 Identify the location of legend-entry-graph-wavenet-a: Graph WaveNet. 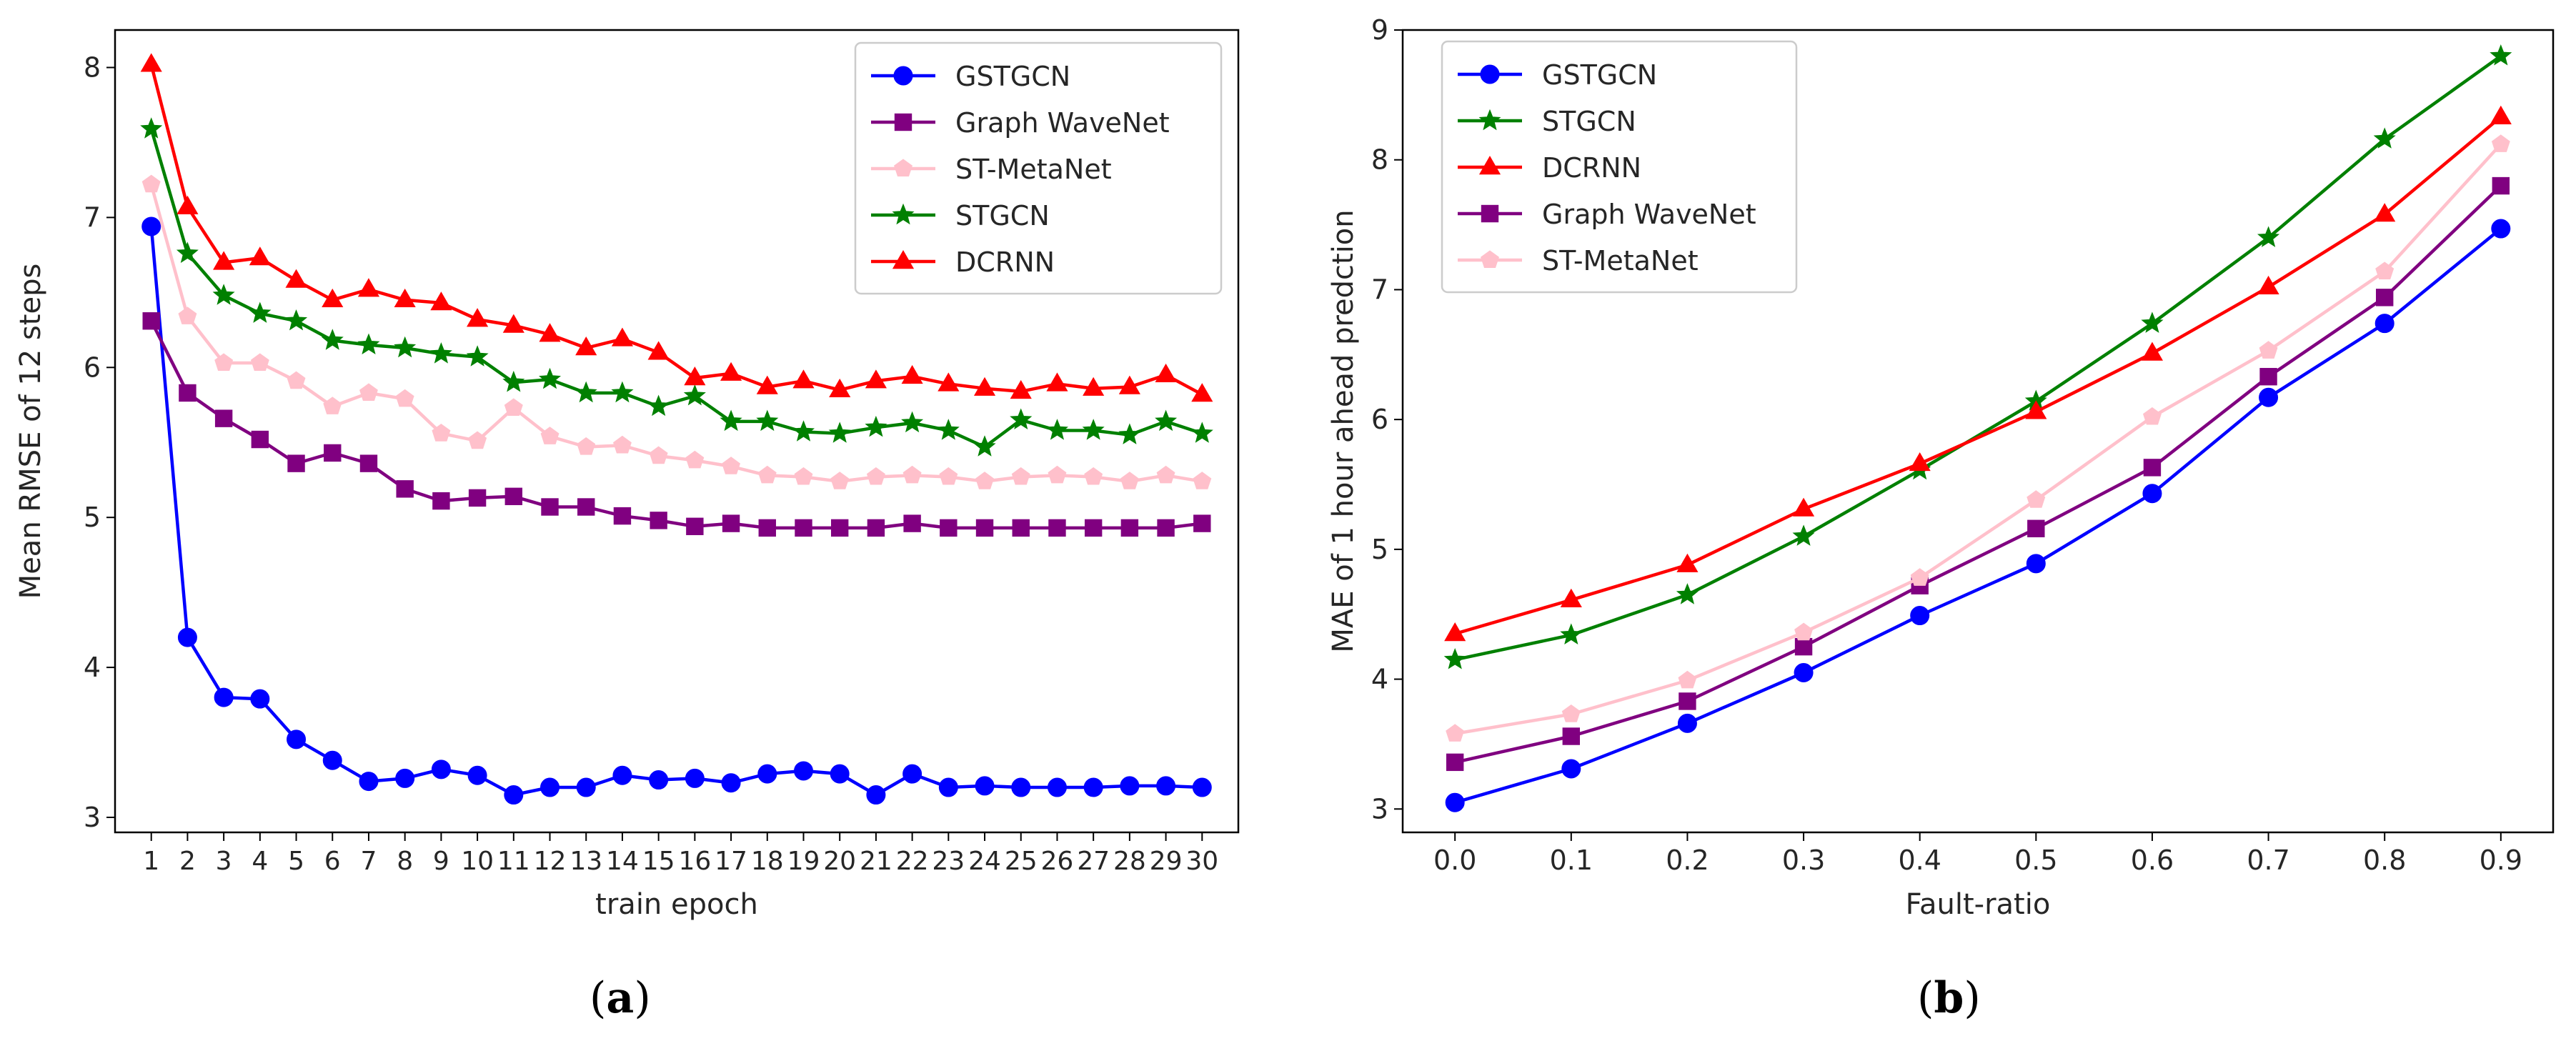
(1020, 123).